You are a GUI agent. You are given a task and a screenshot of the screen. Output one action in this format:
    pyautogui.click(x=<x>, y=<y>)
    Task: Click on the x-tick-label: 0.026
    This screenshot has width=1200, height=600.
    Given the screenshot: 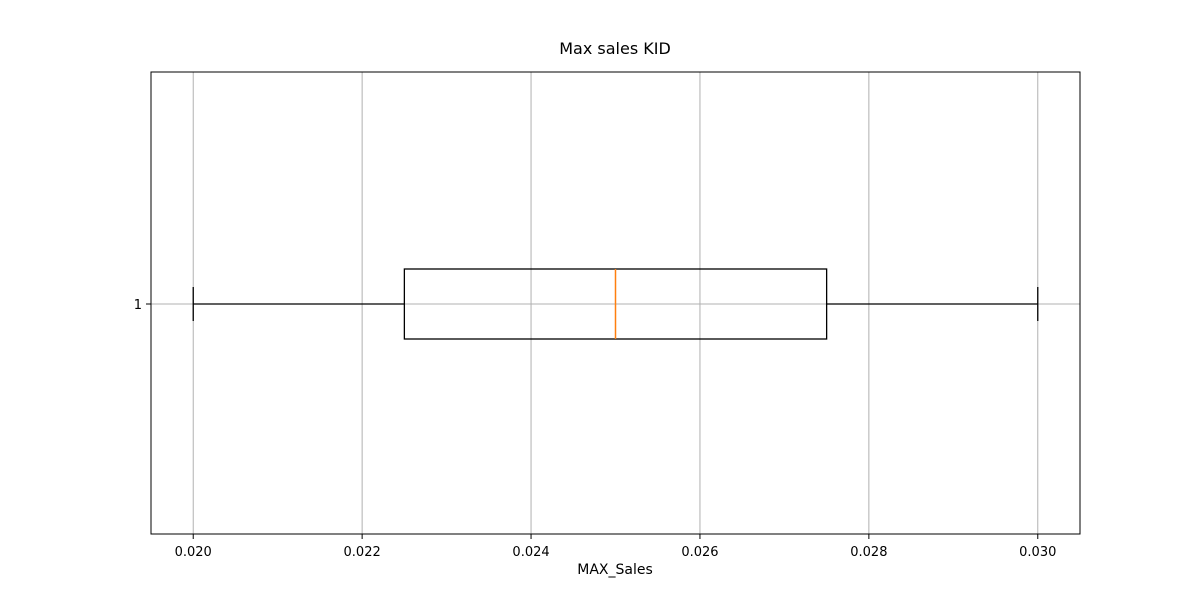 What is the action you would take?
    pyautogui.click(x=699, y=552)
    